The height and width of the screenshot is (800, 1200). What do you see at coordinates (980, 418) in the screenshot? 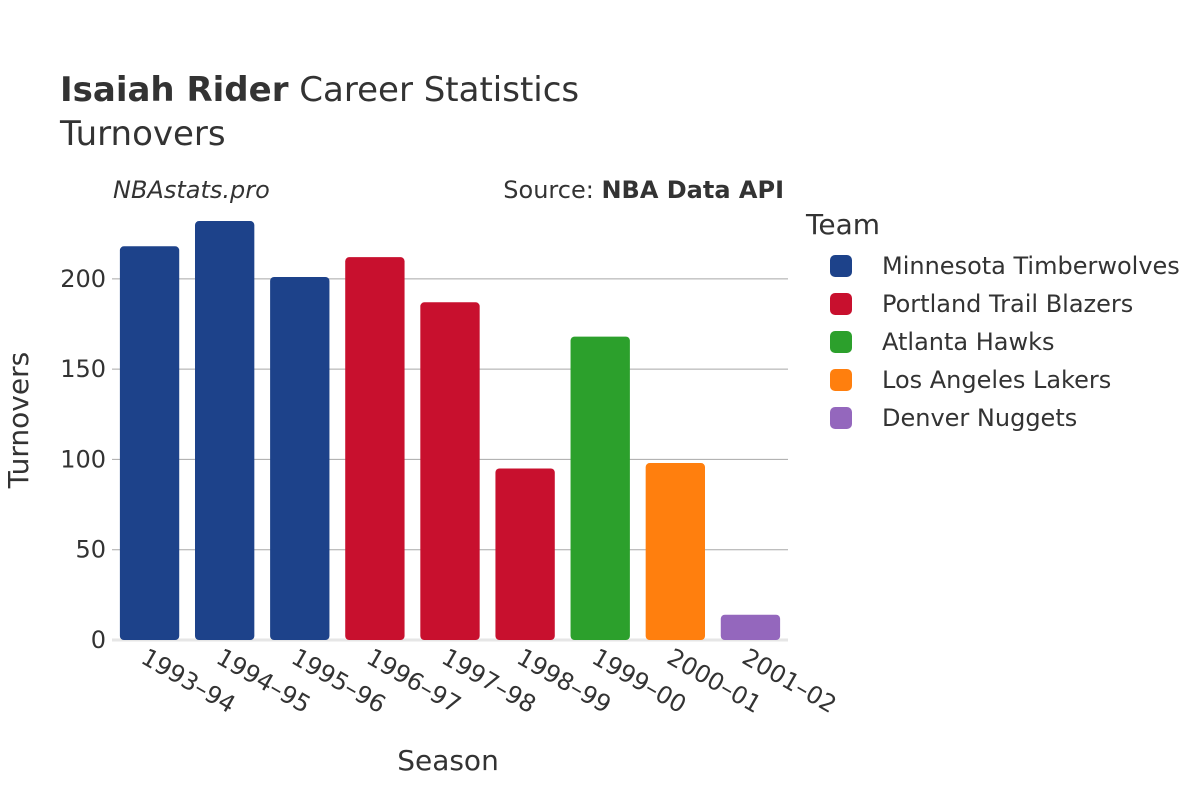
I see `legend-label: Denver Nuggets` at bounding box center [980, 418].